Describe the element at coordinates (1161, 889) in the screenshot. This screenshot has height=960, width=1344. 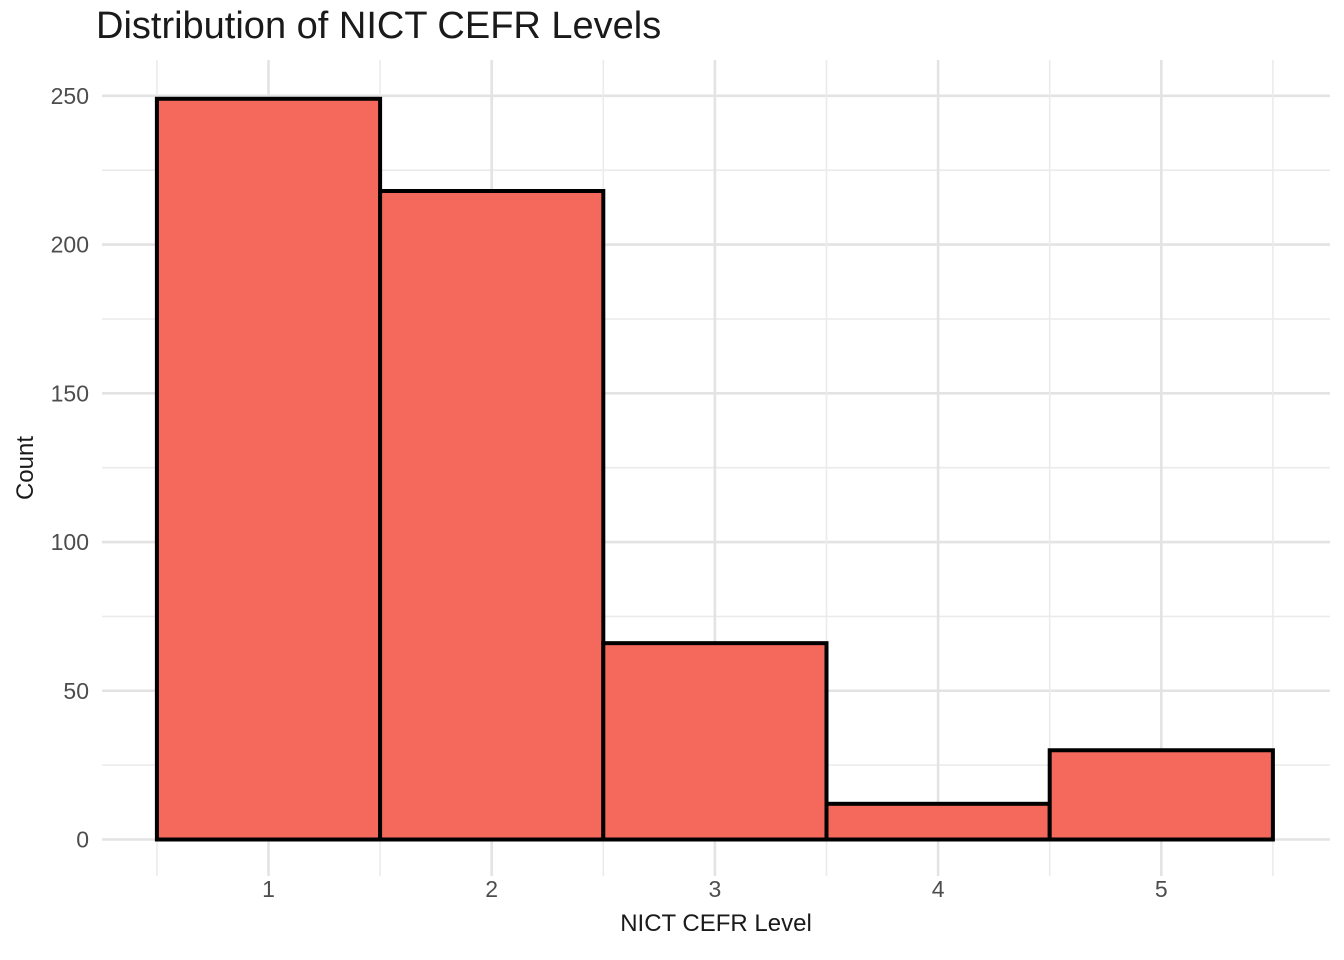
I see `x-tick-label: 5` at that location.